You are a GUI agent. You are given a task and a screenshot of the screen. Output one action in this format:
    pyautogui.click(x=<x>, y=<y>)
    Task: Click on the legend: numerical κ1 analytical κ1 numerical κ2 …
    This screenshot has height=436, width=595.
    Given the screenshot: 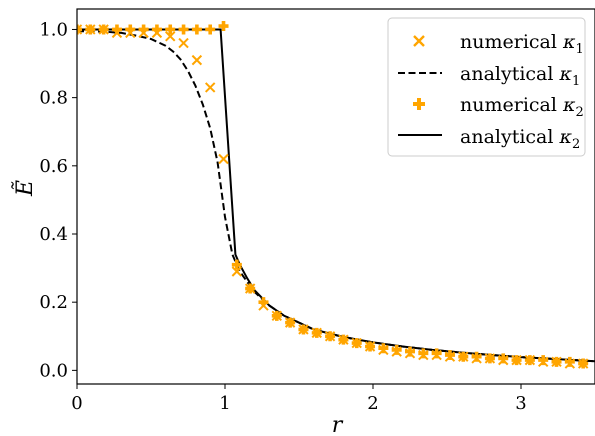 What is the action you would take?
    pyautogui.click(x=486, y=87)
    